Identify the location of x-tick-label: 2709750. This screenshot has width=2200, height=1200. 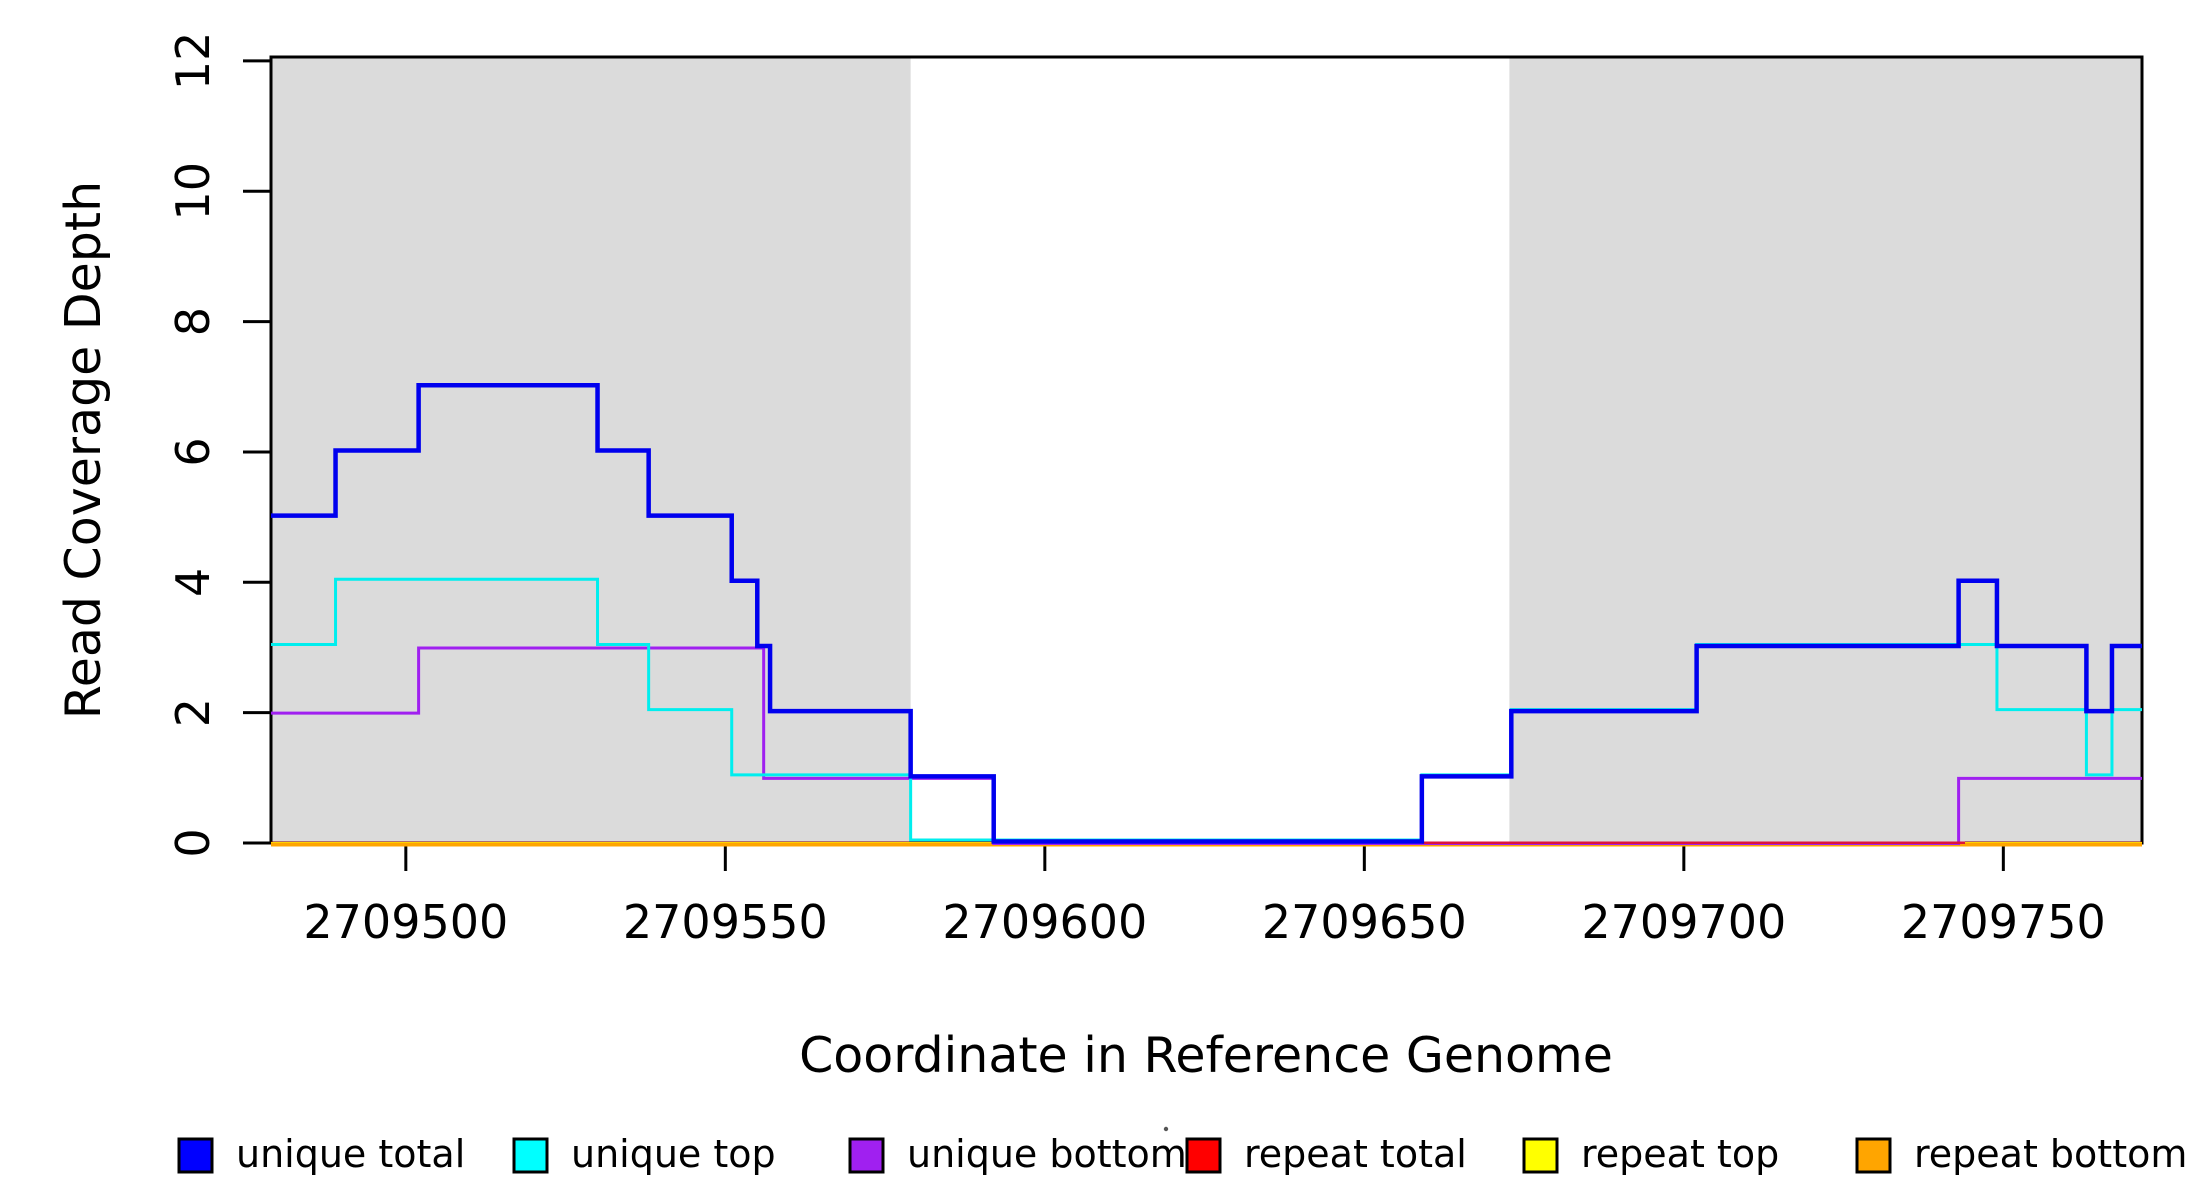
(2003, 922).